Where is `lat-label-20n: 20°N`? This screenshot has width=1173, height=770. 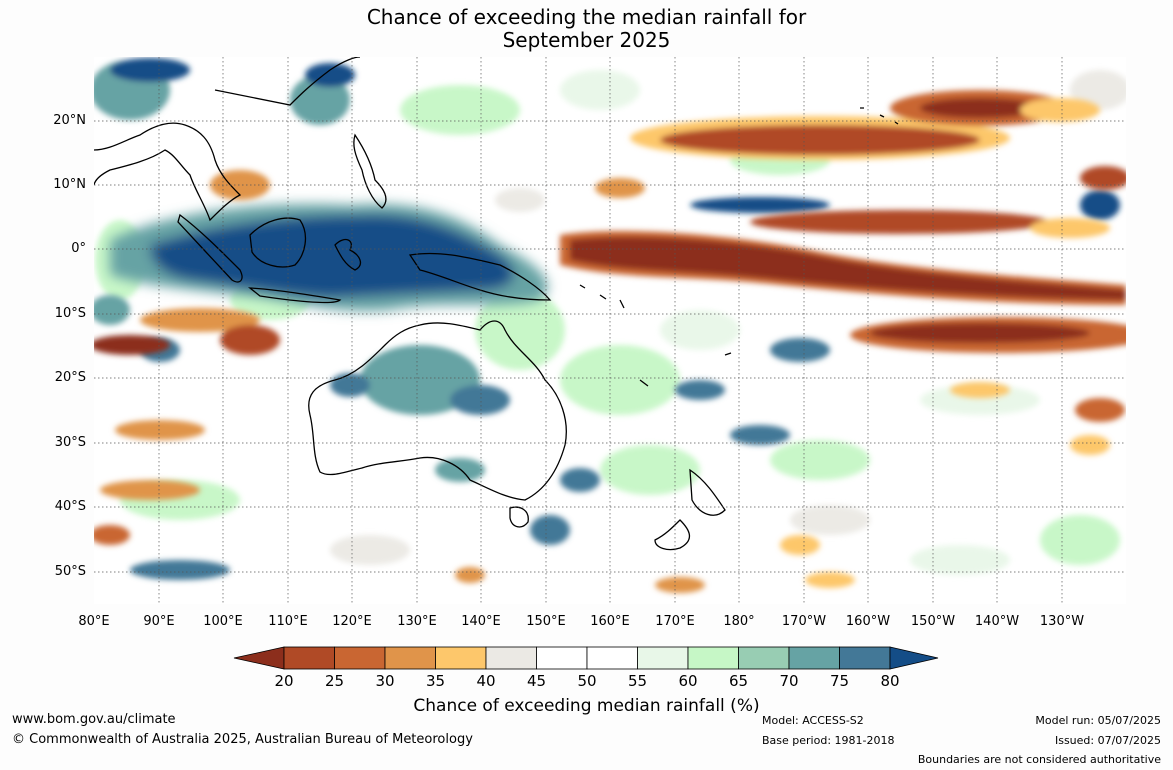
lat-label-20n: 20°N is located at coordinates (69, 120).